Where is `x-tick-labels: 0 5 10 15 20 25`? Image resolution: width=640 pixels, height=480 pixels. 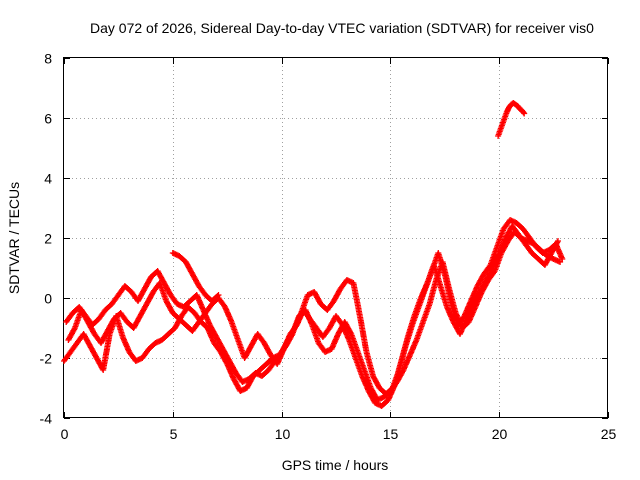
x-tick-labels: 0 5 10 15 20 25 is located at coordinates (339, 434).